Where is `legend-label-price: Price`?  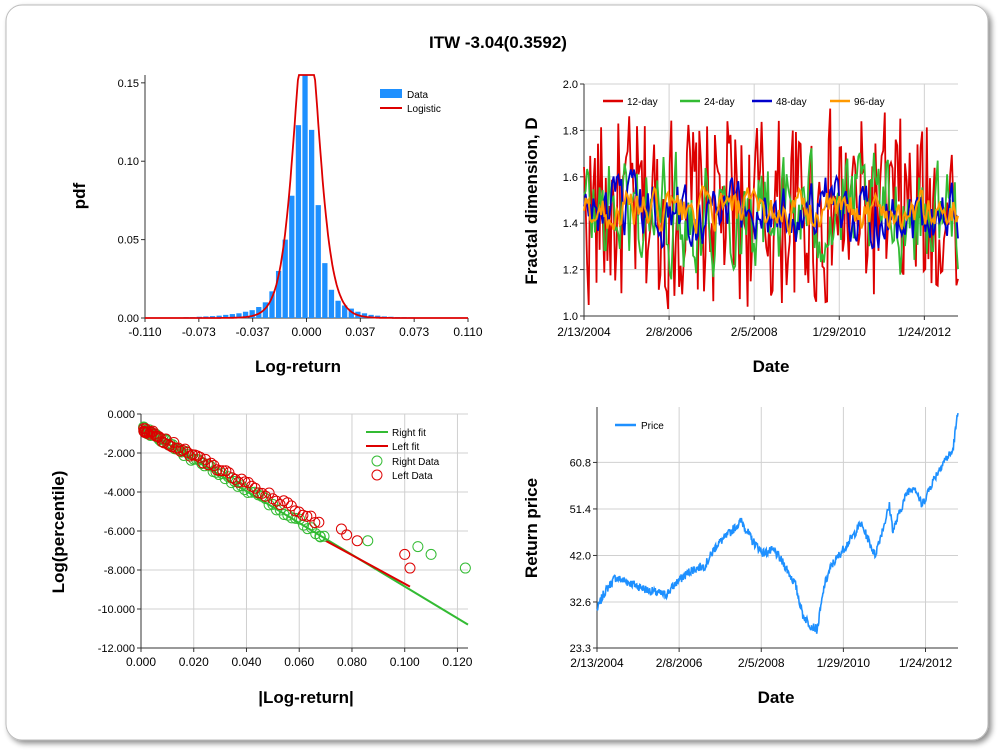
legend-label-price: Price is located at coordinates (652, 426).